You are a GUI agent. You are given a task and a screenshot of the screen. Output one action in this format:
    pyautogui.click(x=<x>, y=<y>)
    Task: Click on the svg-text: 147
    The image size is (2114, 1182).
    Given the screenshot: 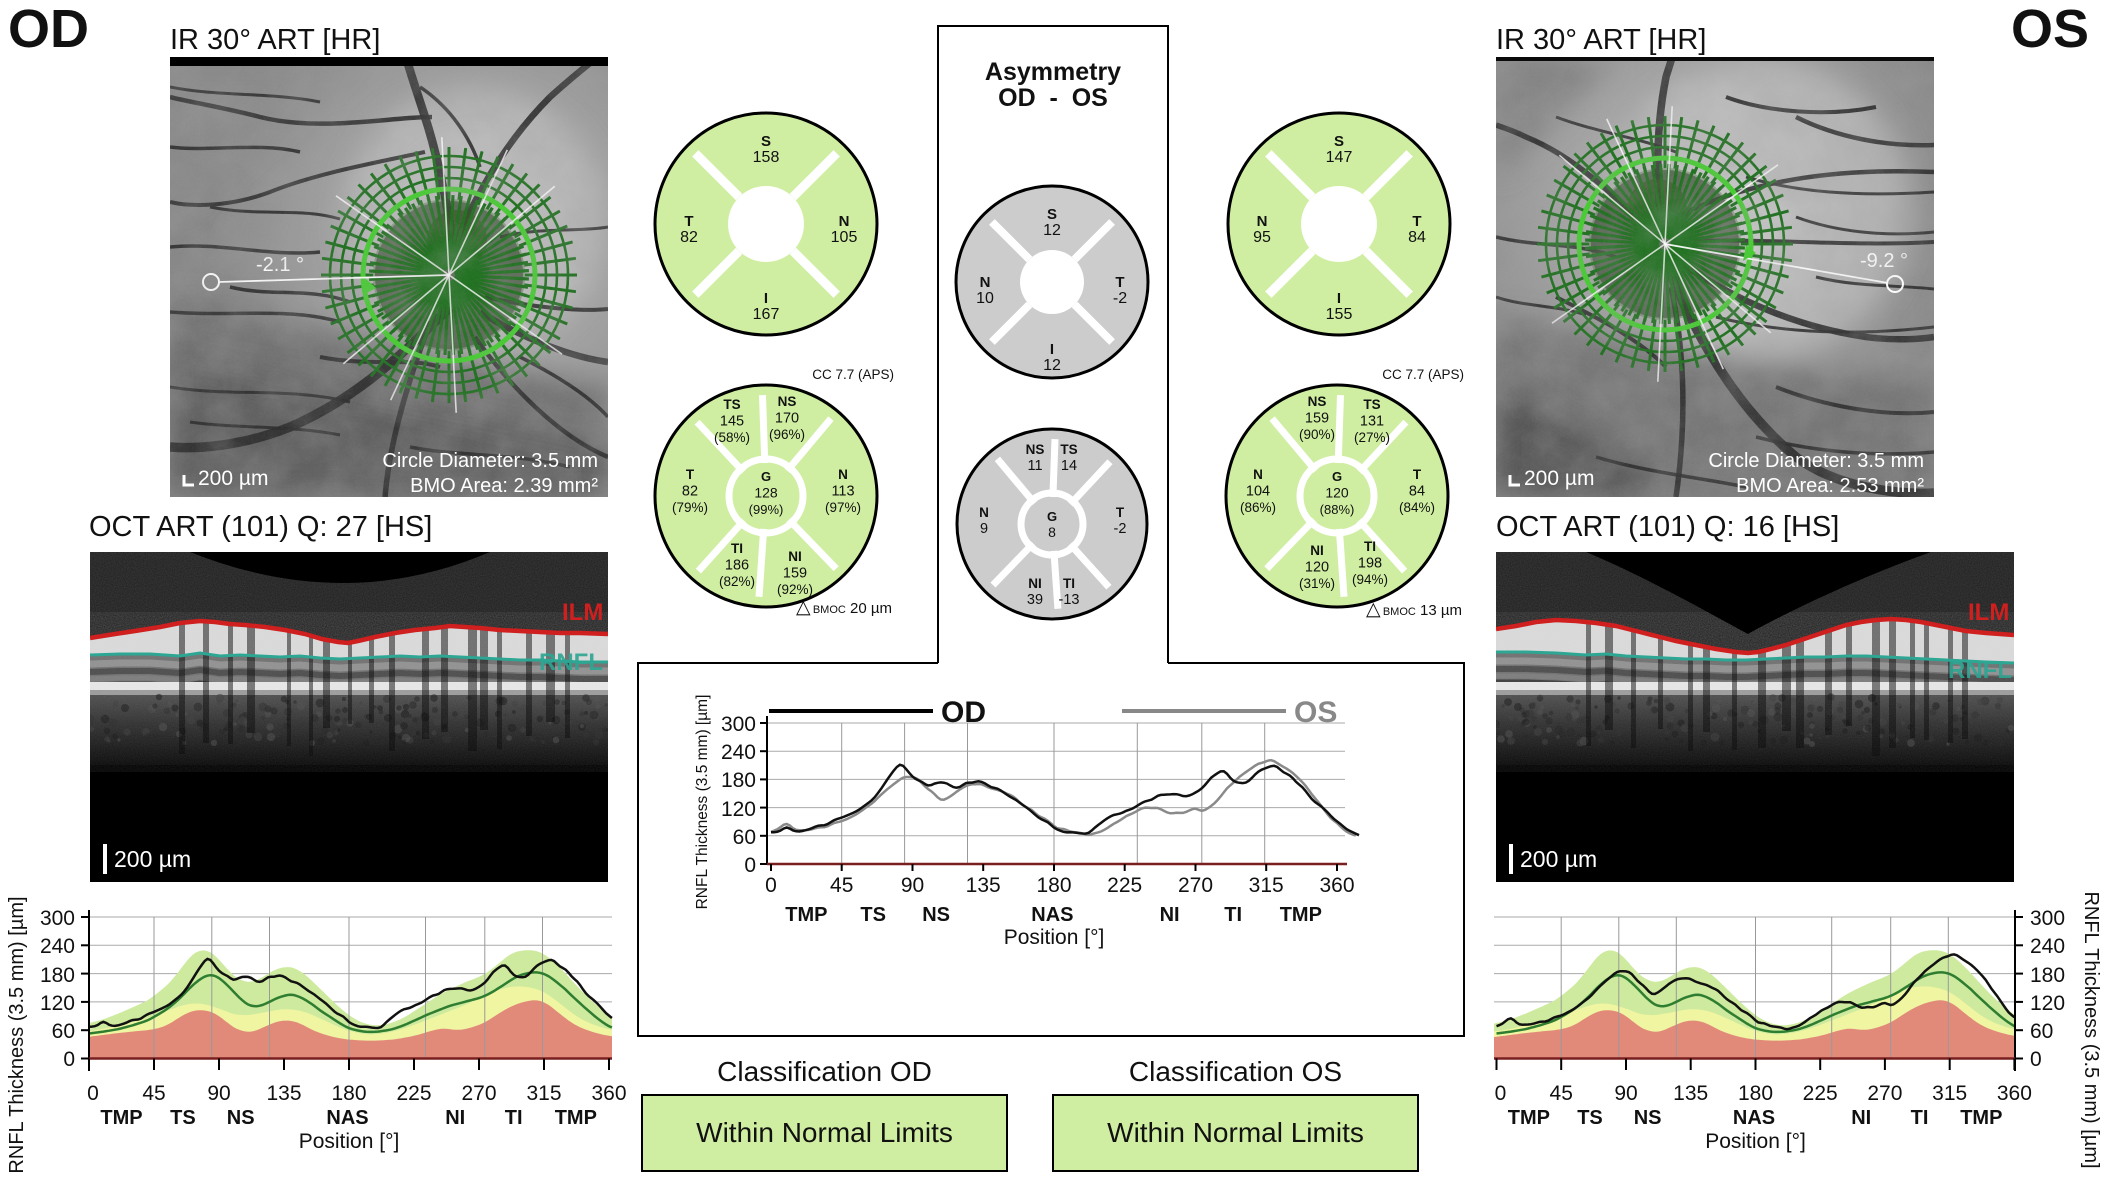 What is the action you would take?
    pyautogui.click(x=1339, y=157)
    